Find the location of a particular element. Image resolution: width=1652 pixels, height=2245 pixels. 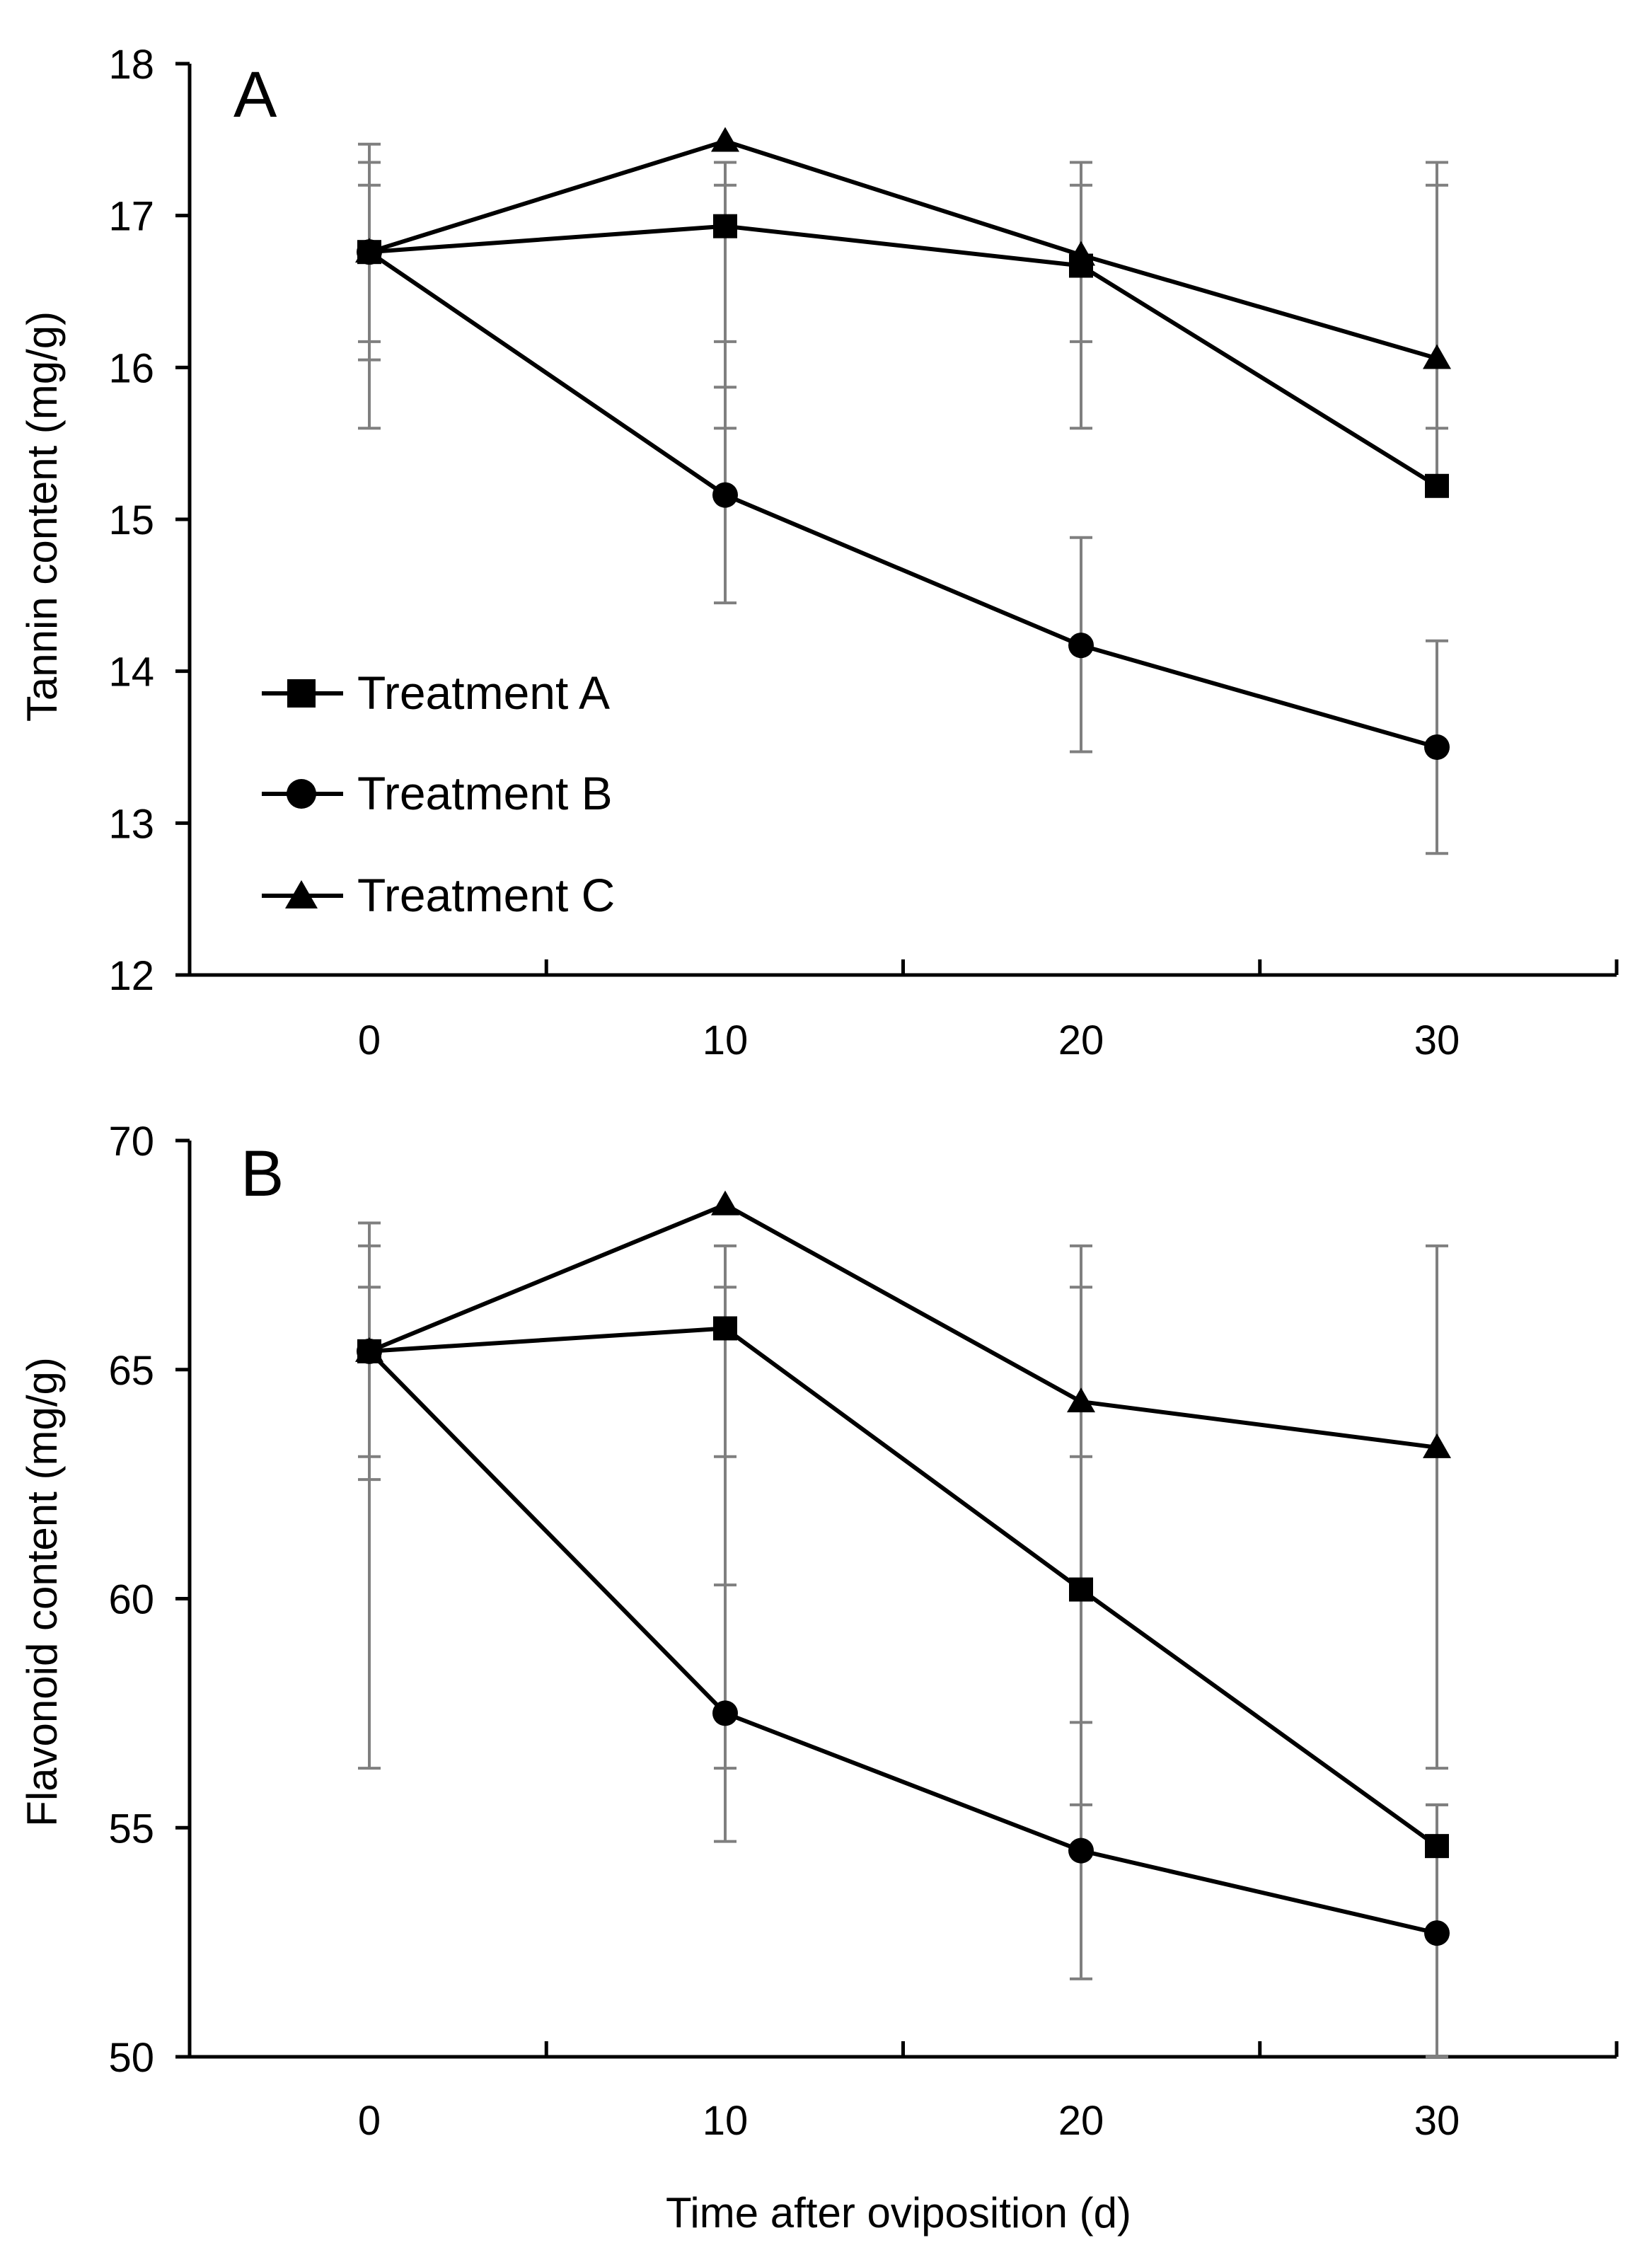

panel-a-x-tick-label: 10 is located at coordinates (726, 1040).